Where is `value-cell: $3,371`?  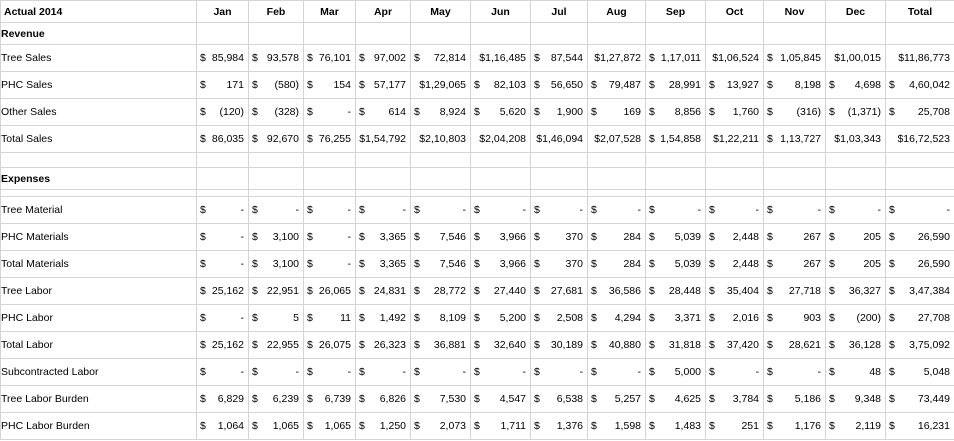 value-cell: $3,371 is located at coordinates (676, 318).